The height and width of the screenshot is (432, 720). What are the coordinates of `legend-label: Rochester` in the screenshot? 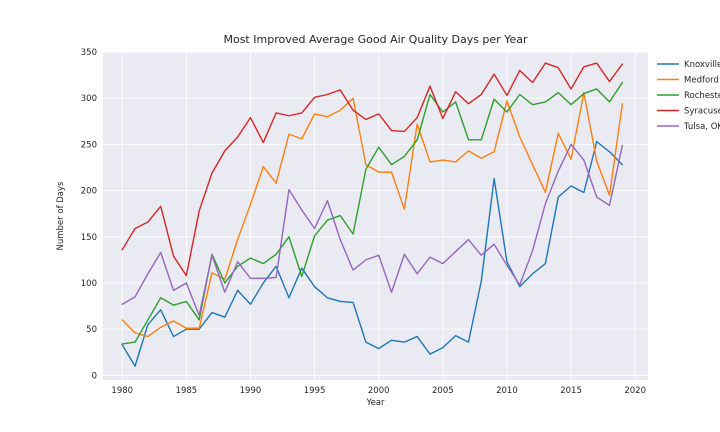 It's located at (702, 96).